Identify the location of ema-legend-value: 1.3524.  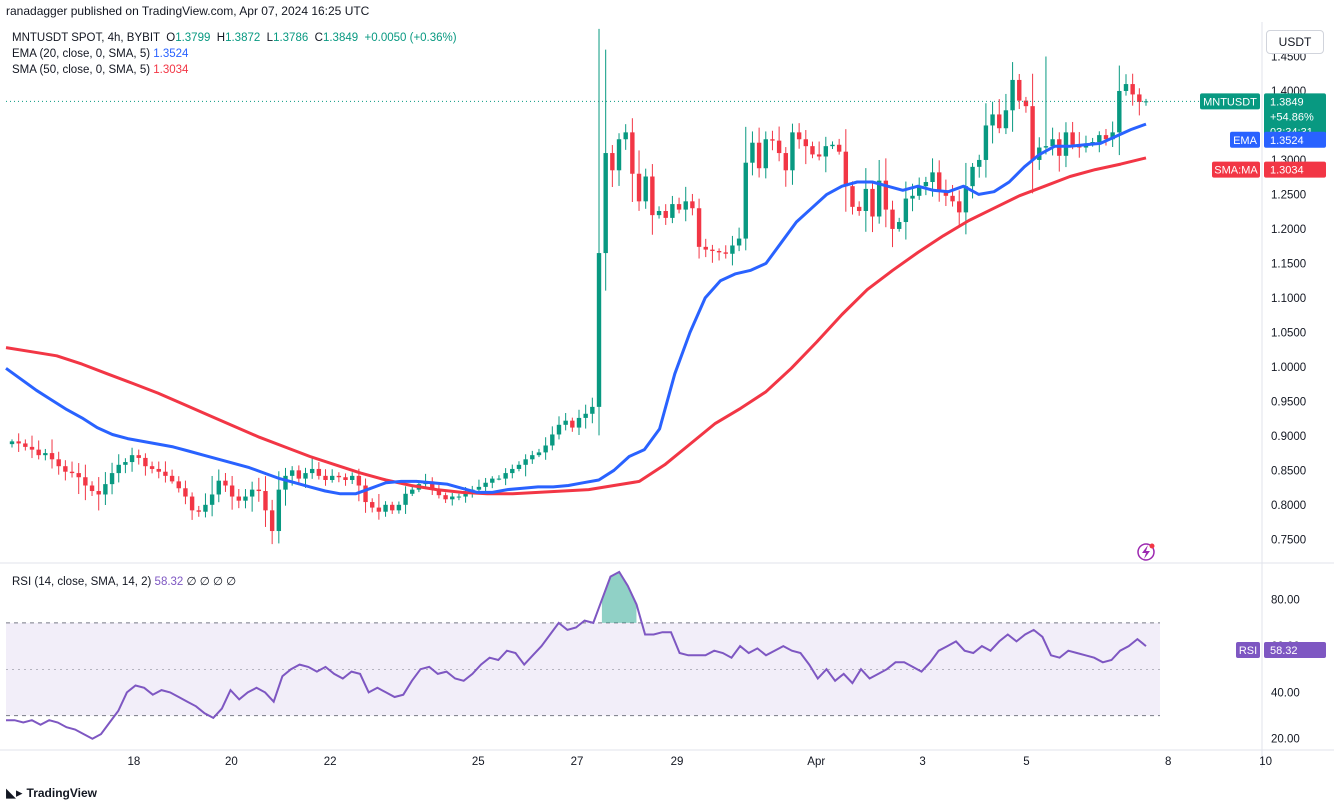
(171, 54).